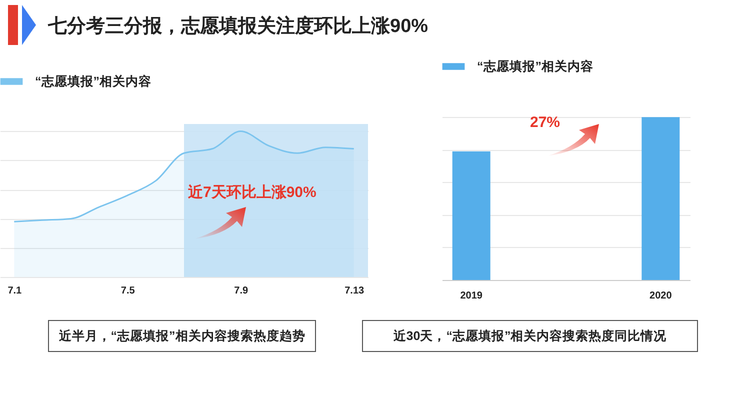  I want to click on text: 近半月，“志愿填报”相关内容搜索热度趋势, so click(182, 336).